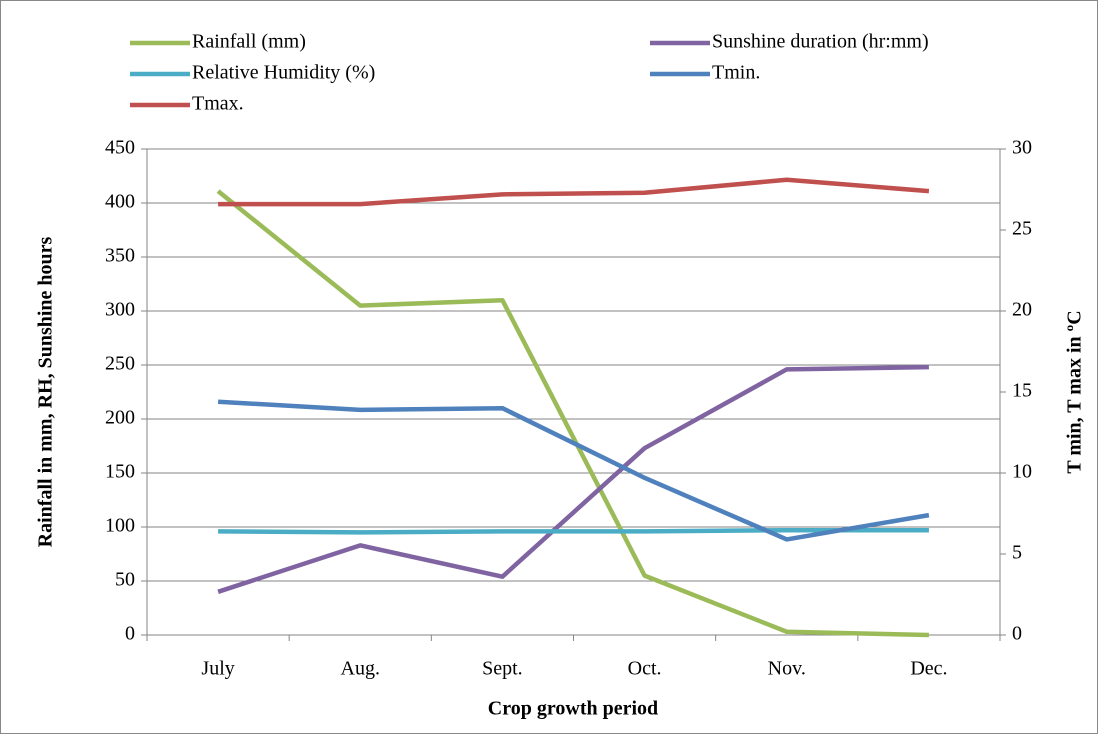 The height and width of the screenshot is (734, 1099). I want to click on x-tick-label: Sept., so click(502, 669).